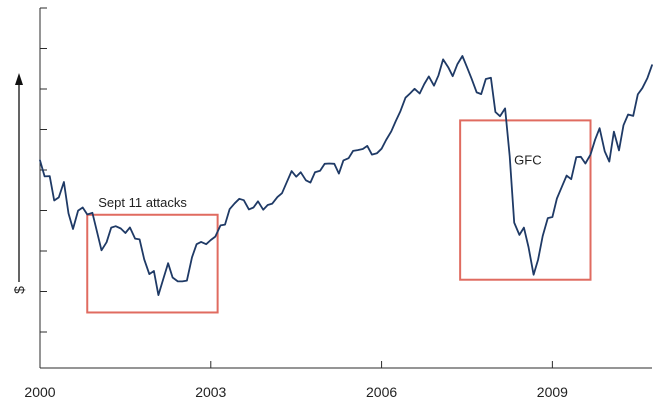 The height and width of the screenshot is (409, 662). Describe the element at coordinates (210, 392) in the screenshot. I see `x-tick-label: 2003` at that location.